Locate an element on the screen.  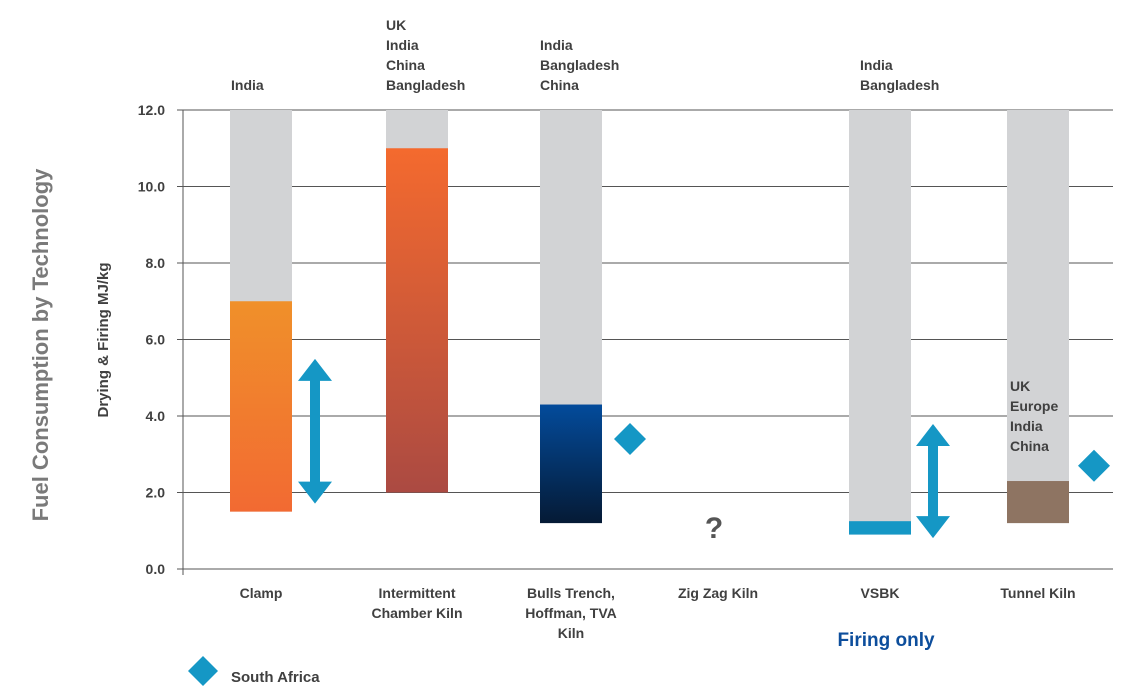
region-label: India Bangladesh is located at coordinates (899, 75).